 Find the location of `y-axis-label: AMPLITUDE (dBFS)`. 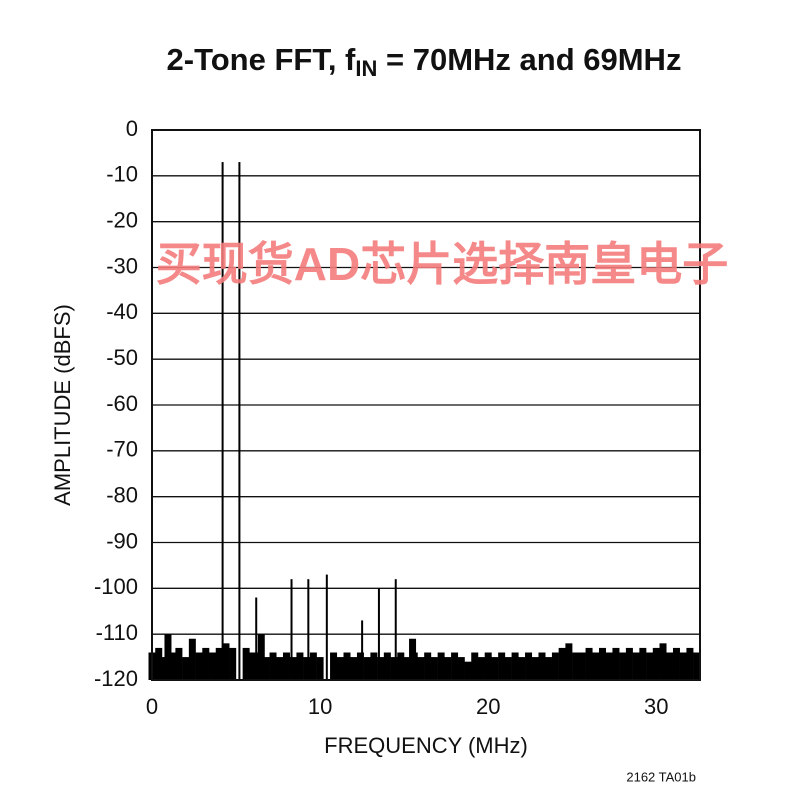

y-axis-label: AMPLITUDE (dBFS) is located at coordinates (62, 405).